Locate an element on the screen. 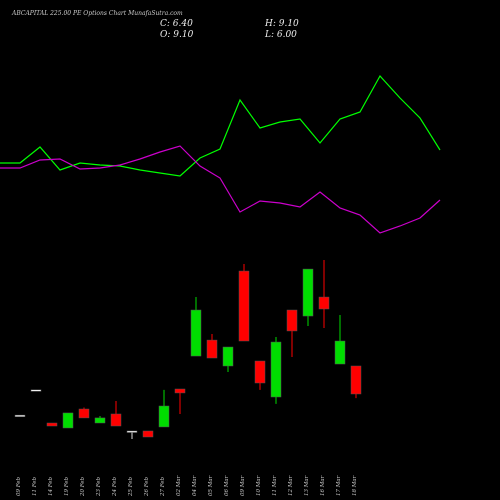  x-tick-label: 12 Mar is located at coordinates (291, 485).